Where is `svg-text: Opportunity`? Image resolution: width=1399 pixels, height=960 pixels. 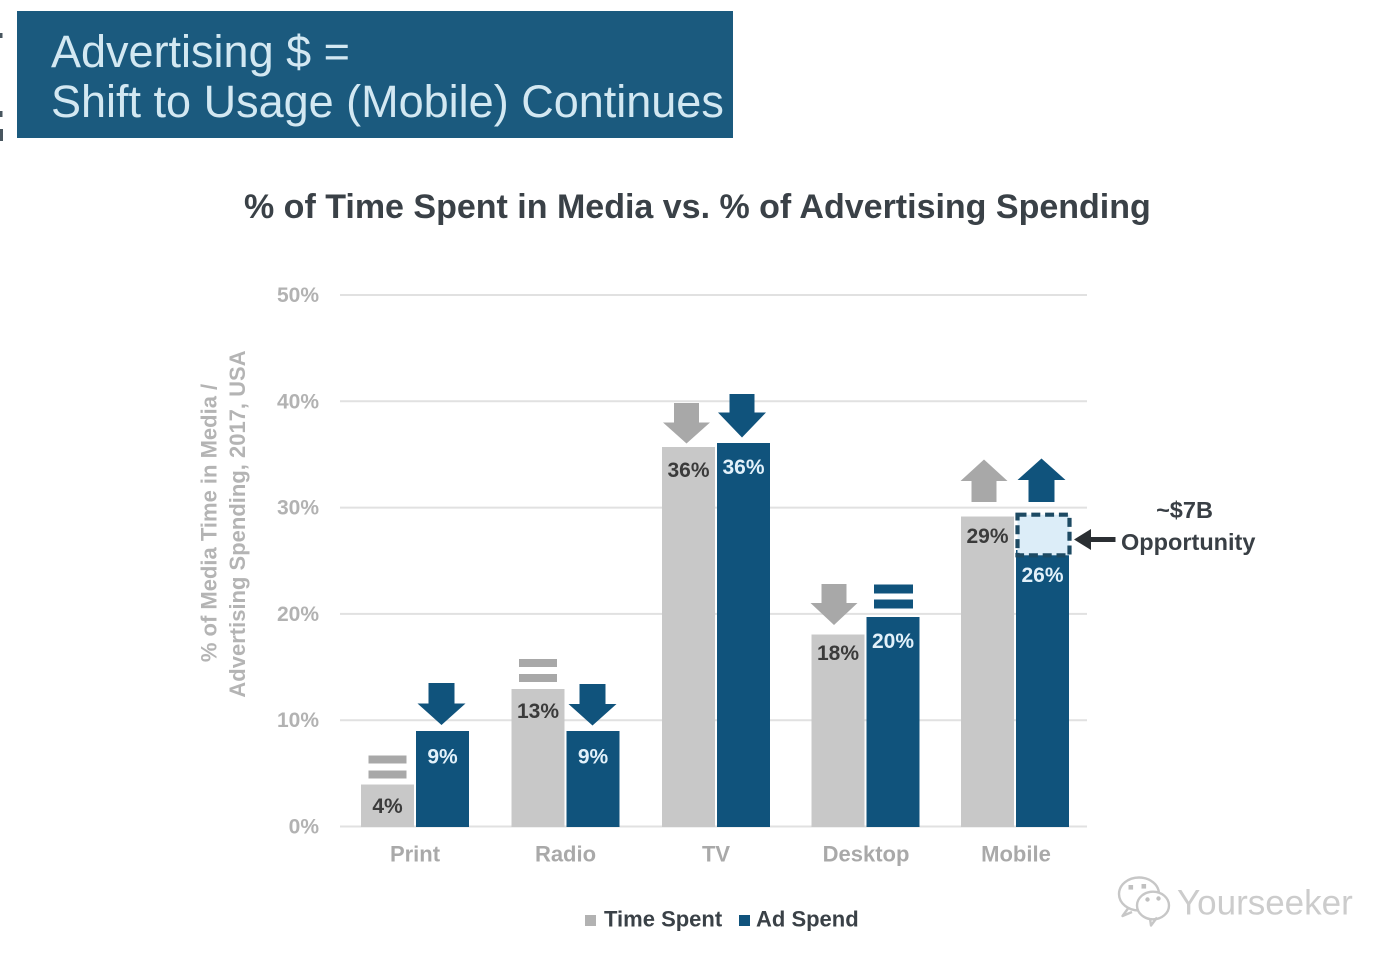 svg-text: Opportunity is located at coordinates (1188, 542).